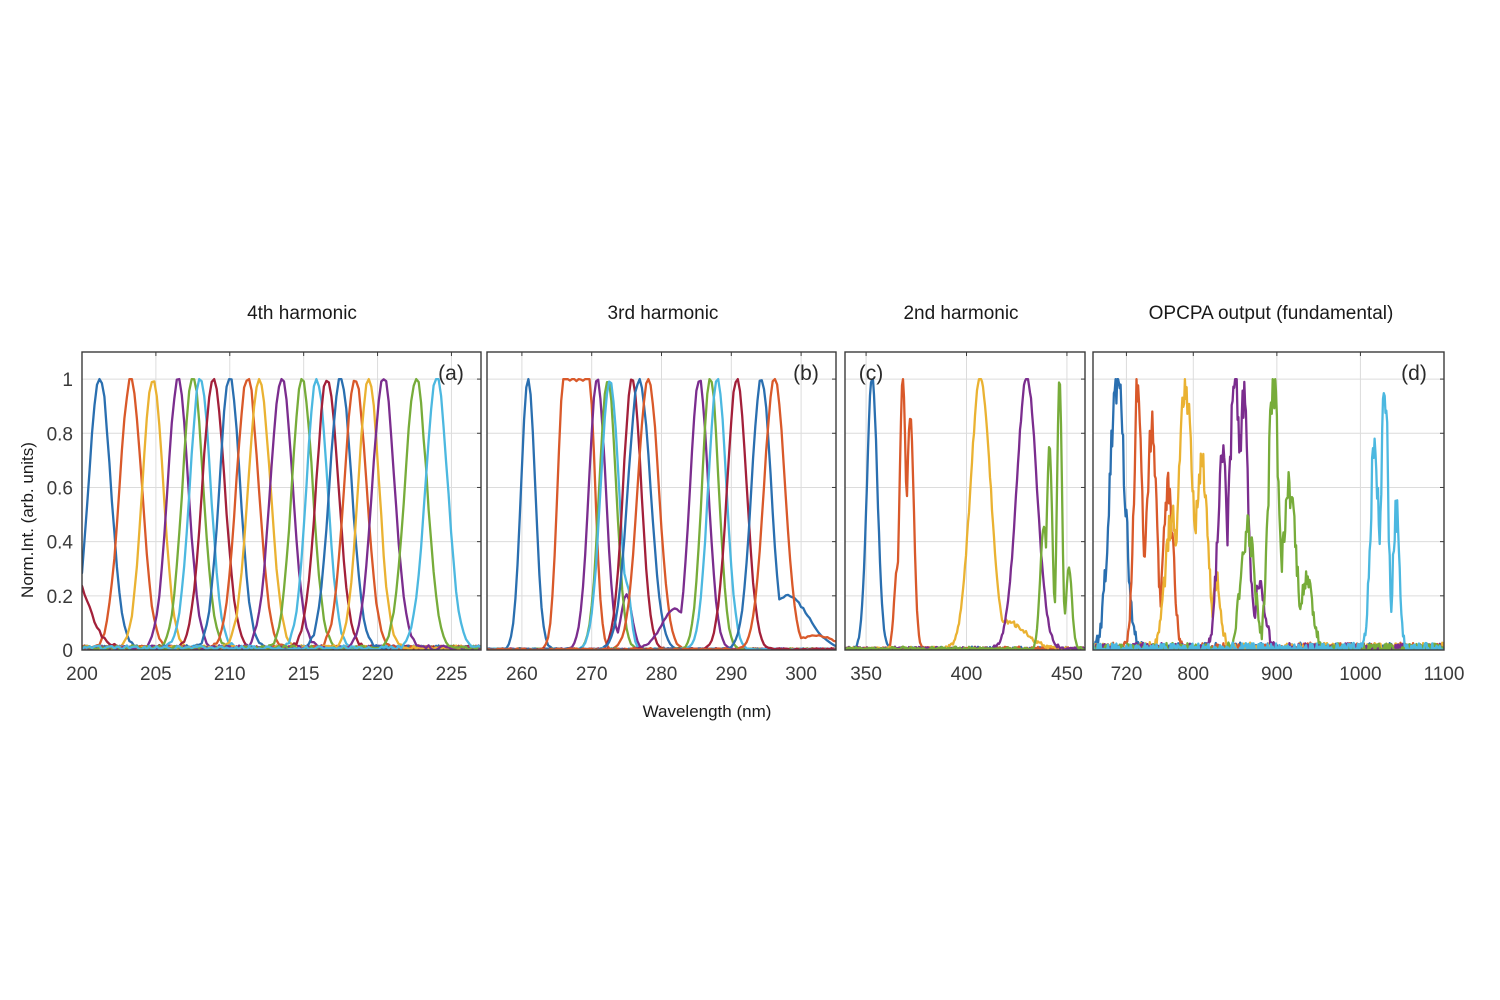 The width and height of the screenshot is (1500, 1000). Describe the element at coordinates (806, 373) in the screenshot. I see `panel-tag: (b)` at that location.